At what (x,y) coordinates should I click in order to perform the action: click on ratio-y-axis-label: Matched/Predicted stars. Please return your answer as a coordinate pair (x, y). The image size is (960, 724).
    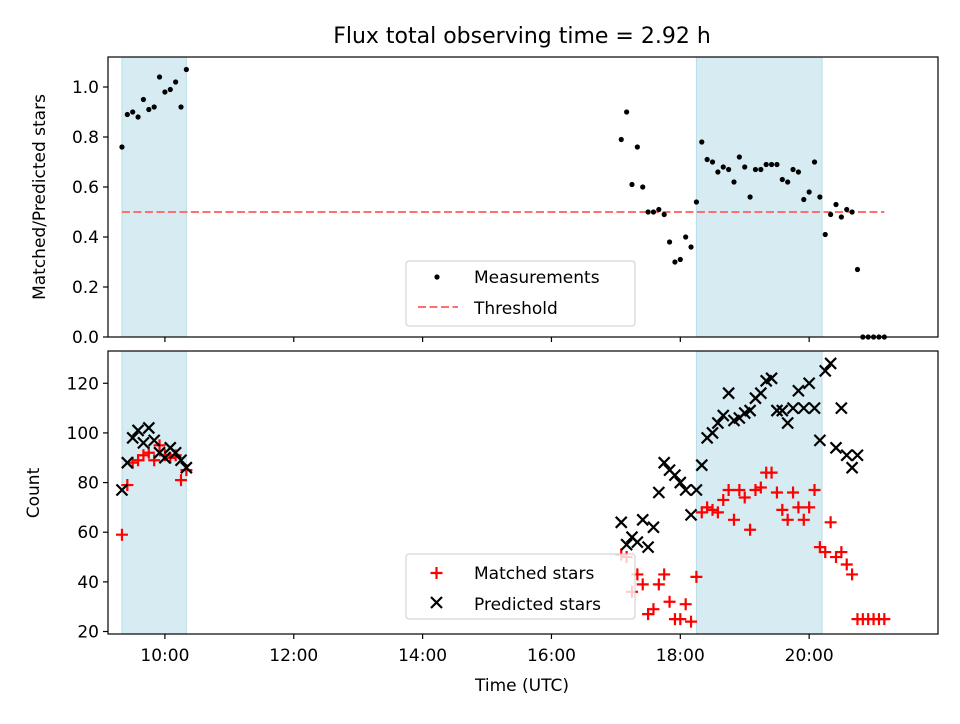
    Looking at the image, I should click on (40, 197).